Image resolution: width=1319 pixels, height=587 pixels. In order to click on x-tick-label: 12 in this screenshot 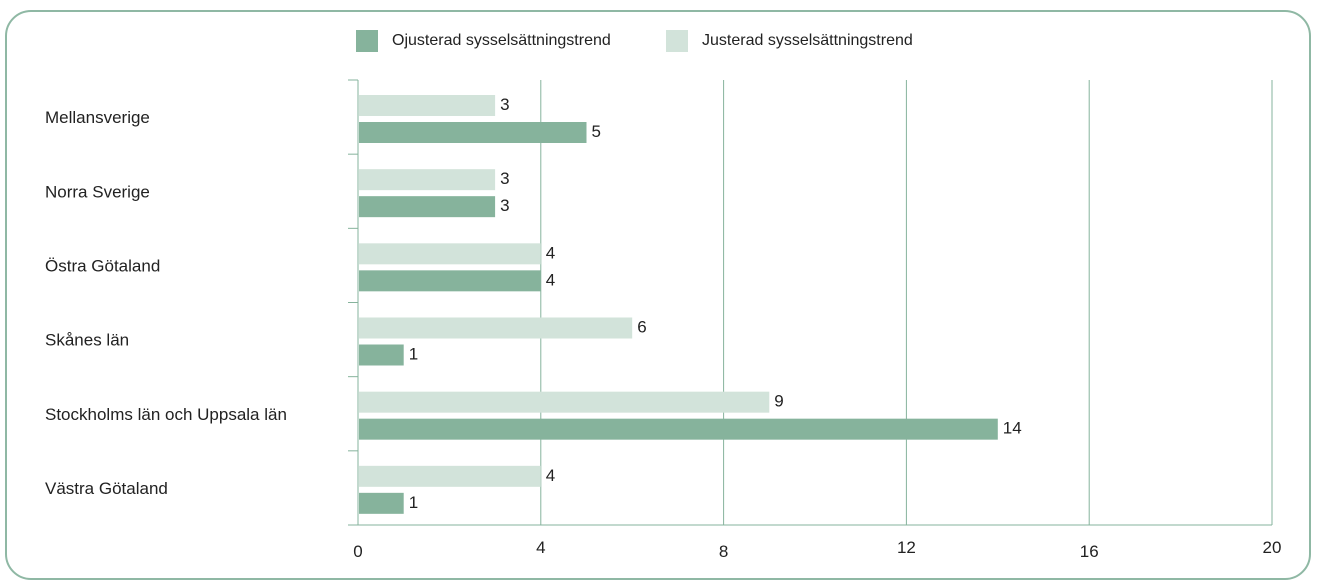, I will do `click(906, 547)`.